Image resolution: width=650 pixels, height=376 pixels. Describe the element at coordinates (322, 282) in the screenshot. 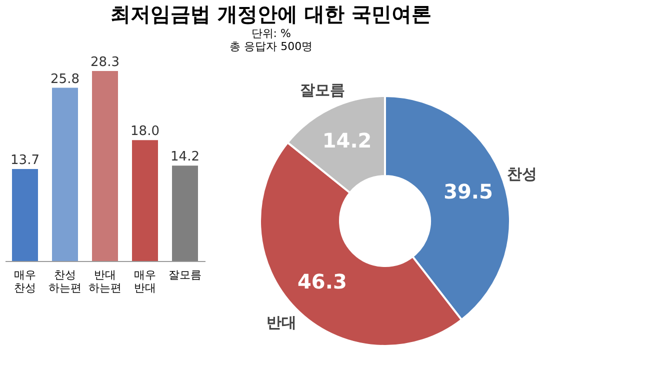

I see `data-label: 46.3` at that location.